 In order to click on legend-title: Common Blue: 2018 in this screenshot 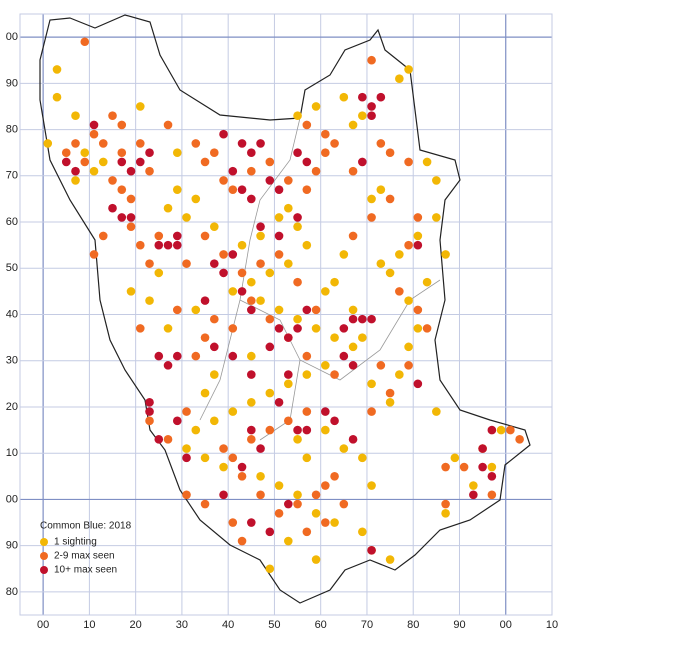, I will do `click(86, 526)`.